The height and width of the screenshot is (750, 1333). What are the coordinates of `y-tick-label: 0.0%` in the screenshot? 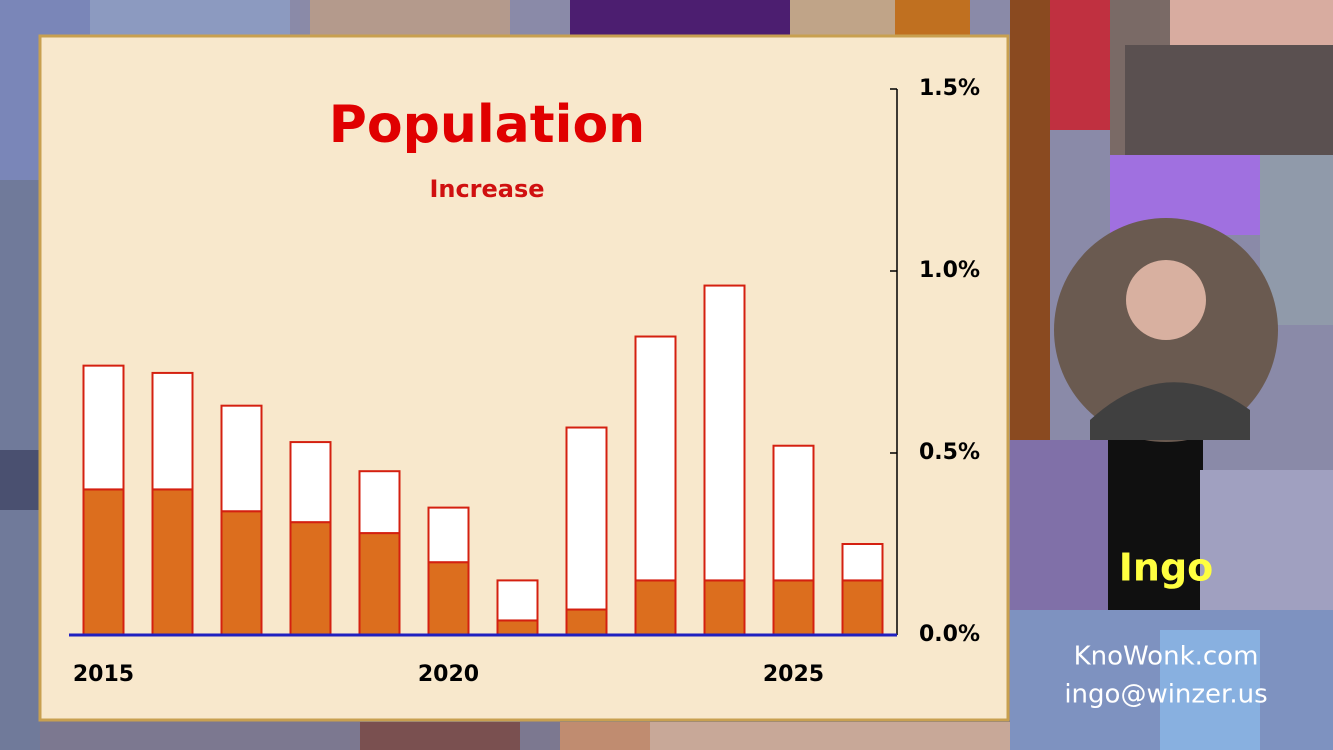 It's located at (949, 634).